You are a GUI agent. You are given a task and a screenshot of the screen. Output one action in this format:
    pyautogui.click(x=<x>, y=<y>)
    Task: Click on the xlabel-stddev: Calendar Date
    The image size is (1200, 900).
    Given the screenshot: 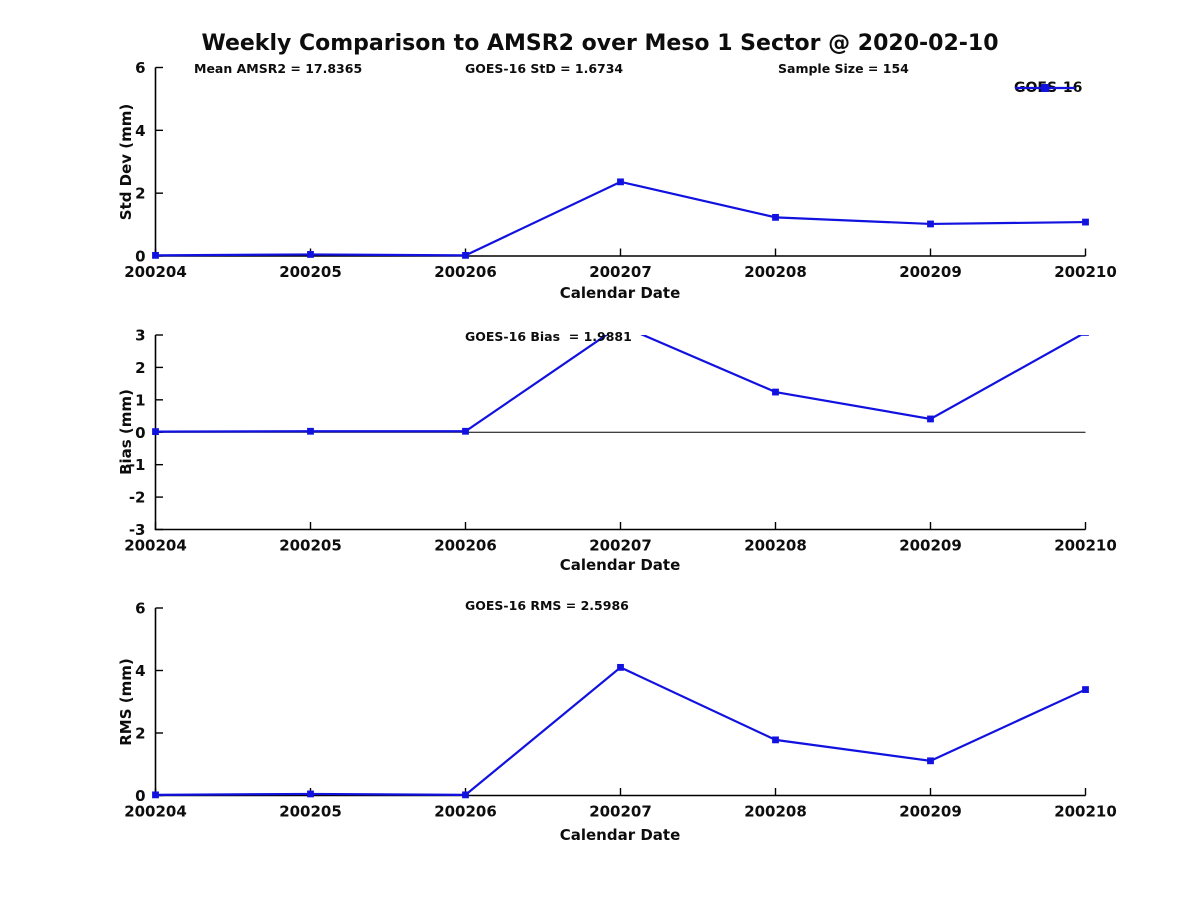 What is the action you would take?
    pyautogui.click(x=620, y=293)
    